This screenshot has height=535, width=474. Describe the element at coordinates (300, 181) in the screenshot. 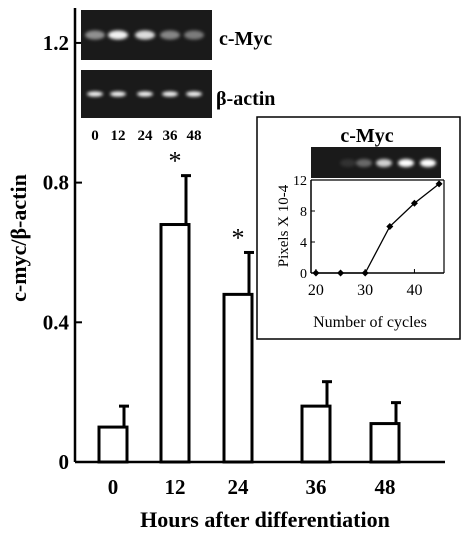

I see `inset-y-tick-label: 12` at that location.